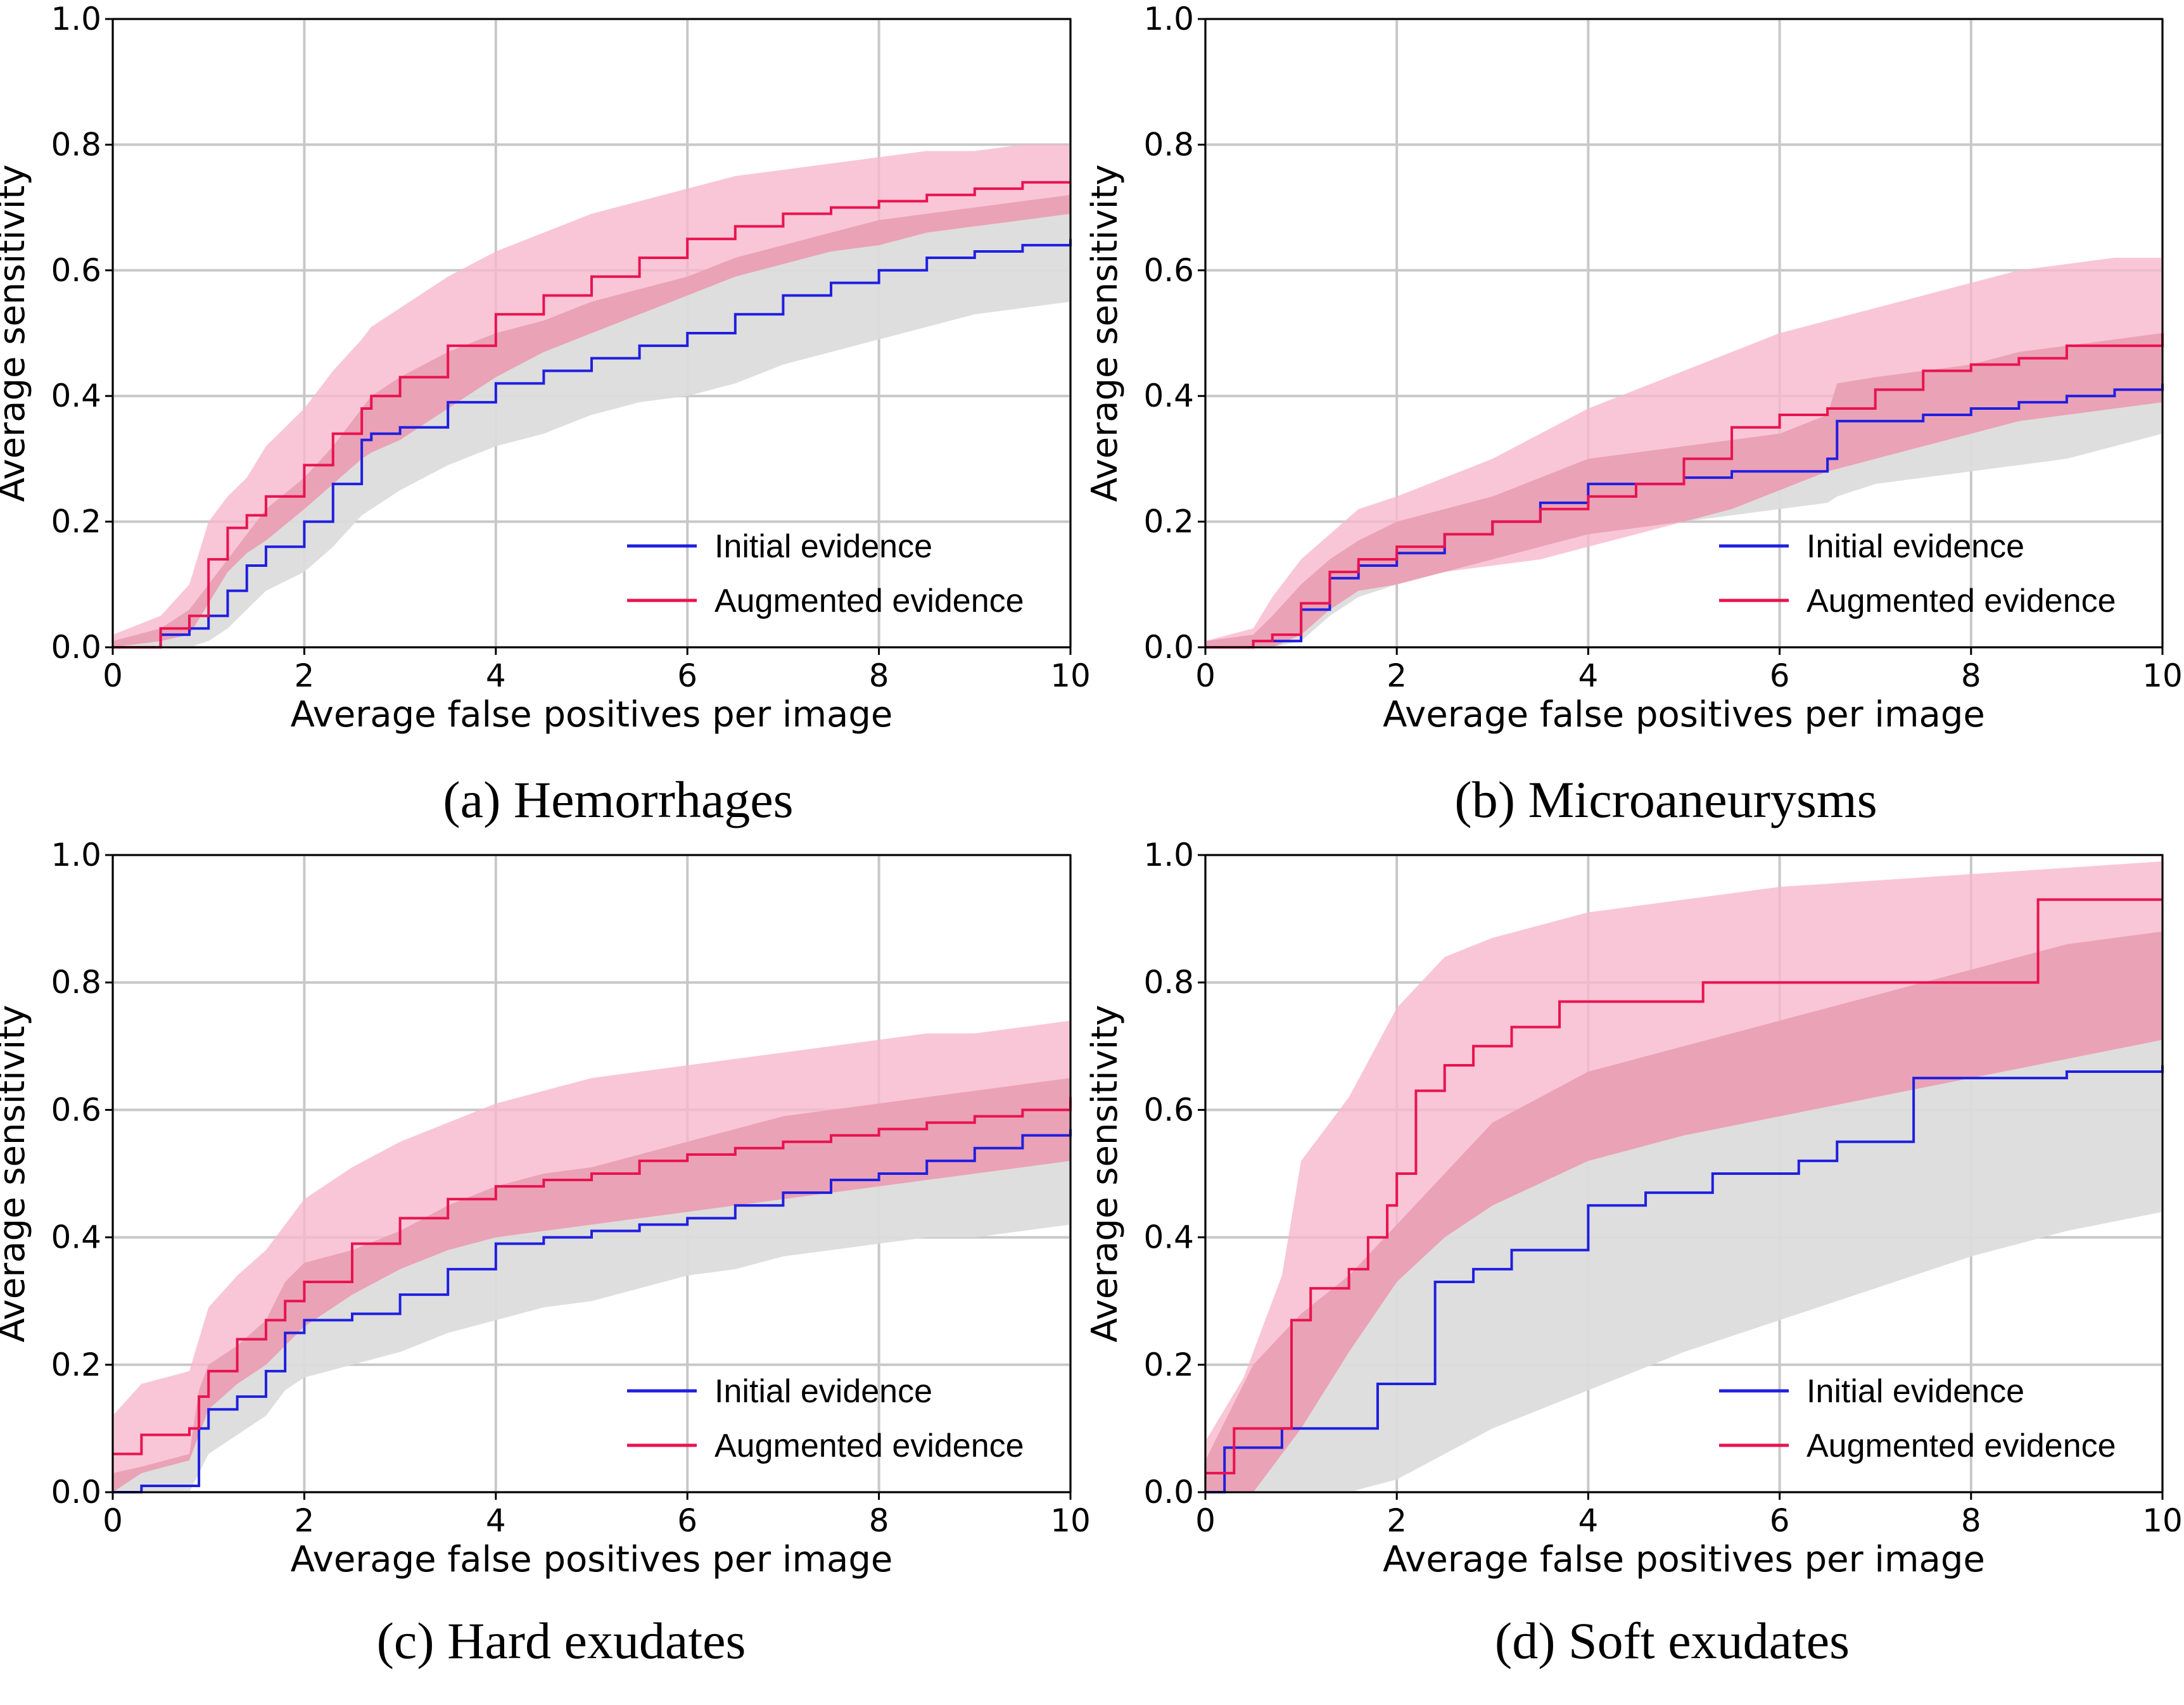 Image resolution: width=2184 pixels, height=1705 pixels. What do you see at coordinates (618, 799) in the screenshot?
I see `panel-caption: (a) Hemorrhages` at bounding box center [618, 799].